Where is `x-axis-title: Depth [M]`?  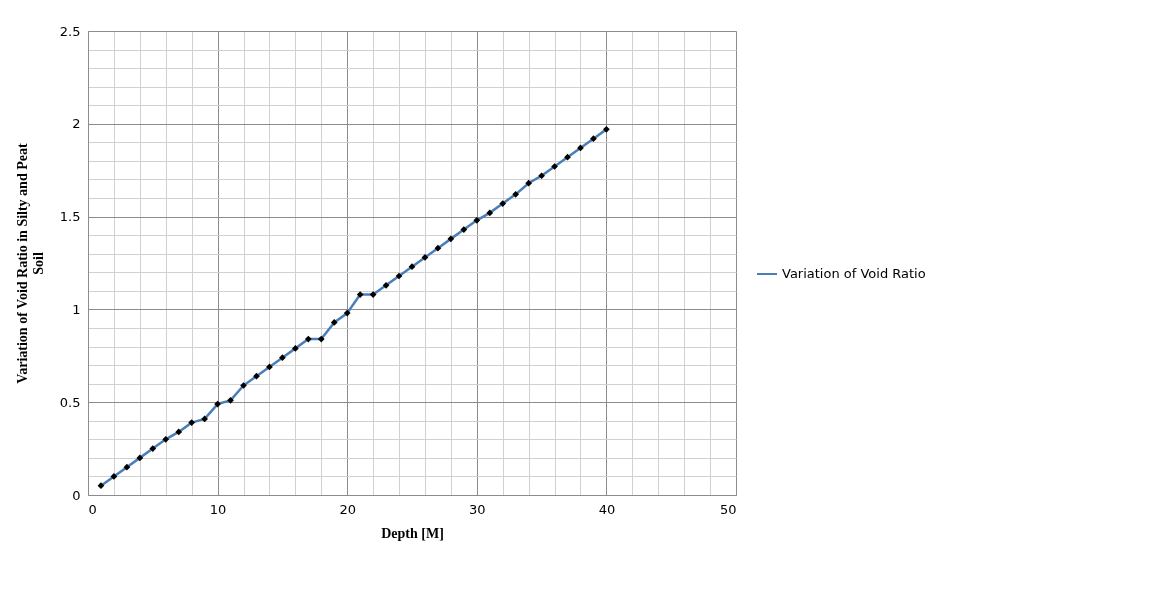
x-axis-title: Depth [M] is located at coordinates (412, 533).